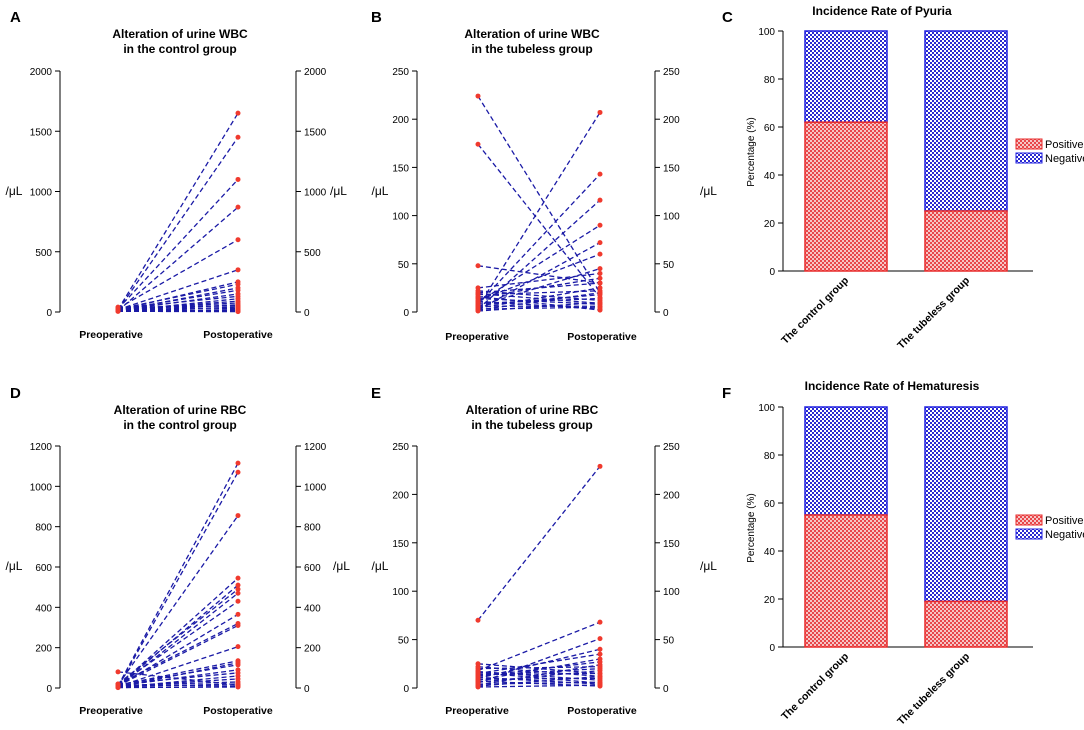 Image resolution: width=1084 pixels, height=730 pixels. Describe the element at coordinates (400, 544) in the screenshot. I see `tick-label-left: 150` at that location.